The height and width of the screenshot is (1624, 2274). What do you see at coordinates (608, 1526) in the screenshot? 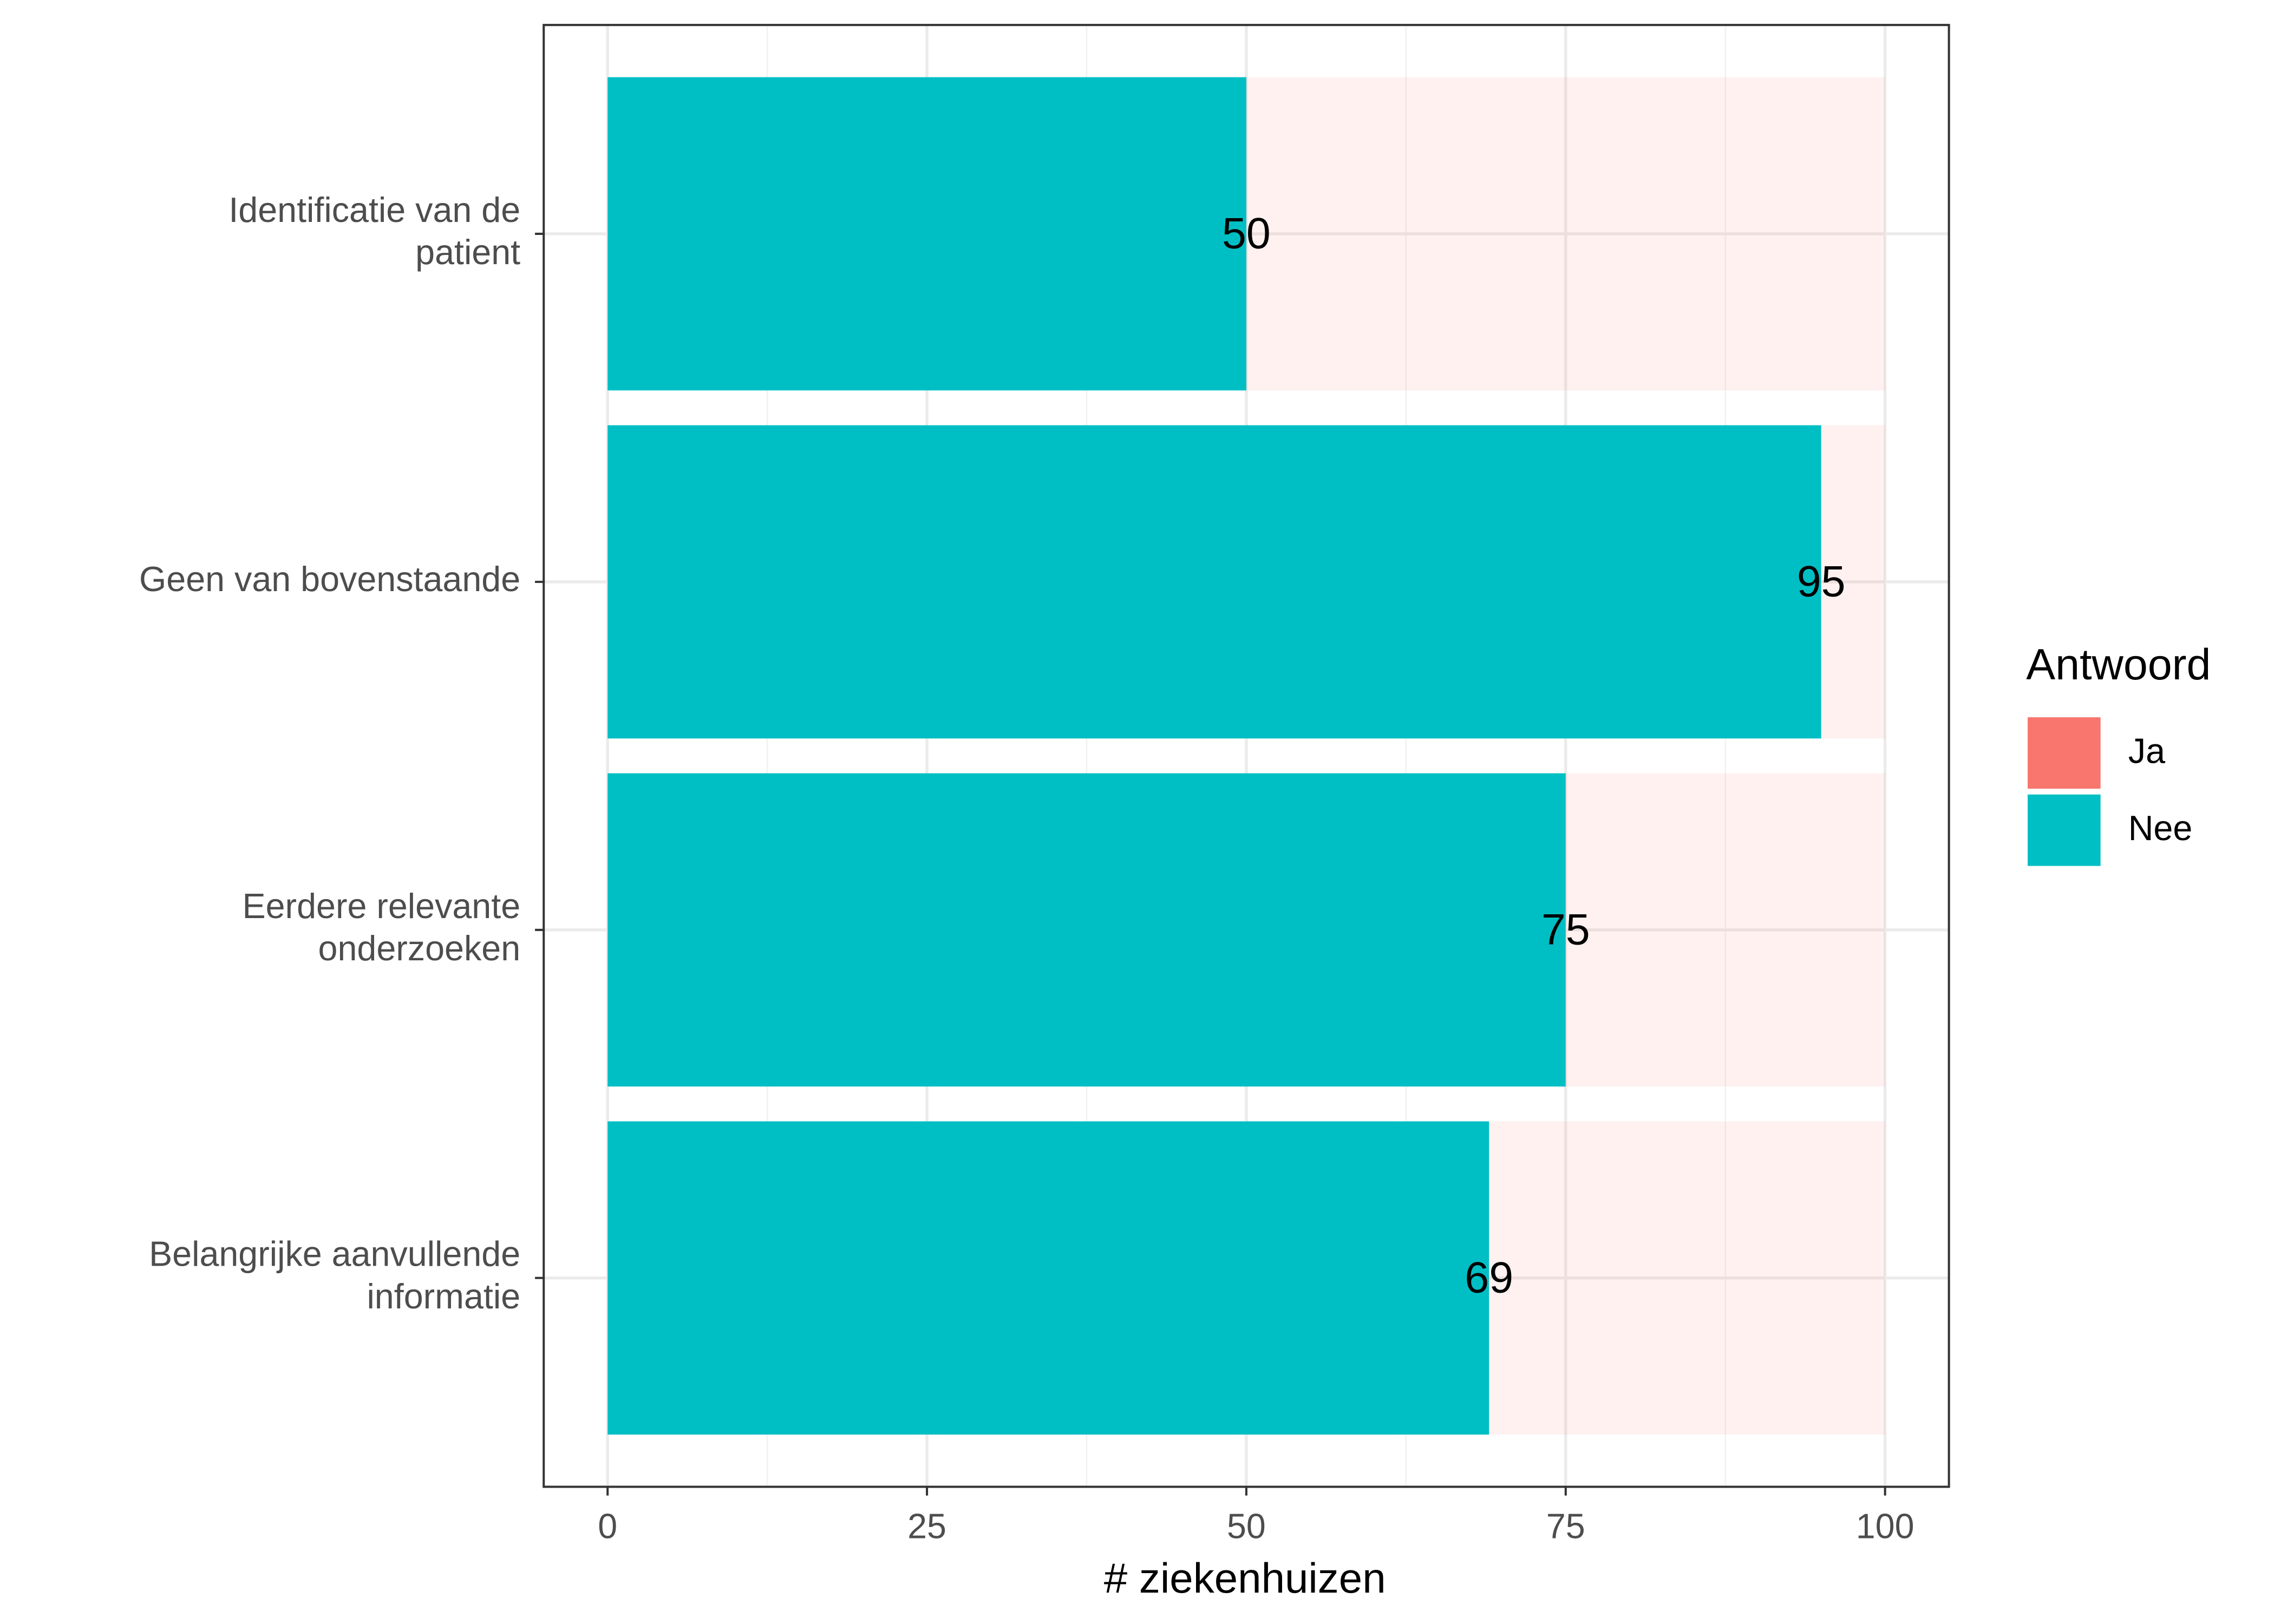
I see `x-tick-label: 0` at bounding box center [608, 1526].